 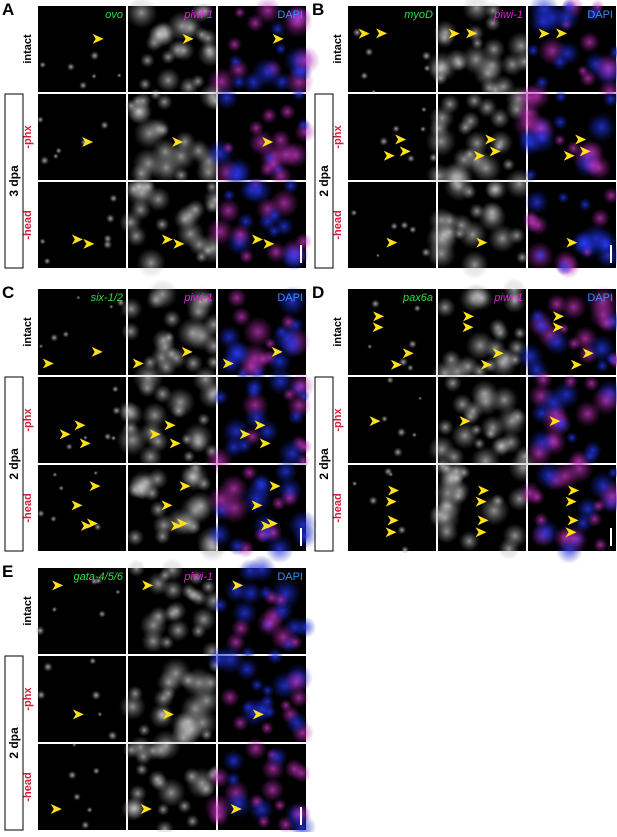 I want to click on panel-letter: C, so click(x=8, y=292).